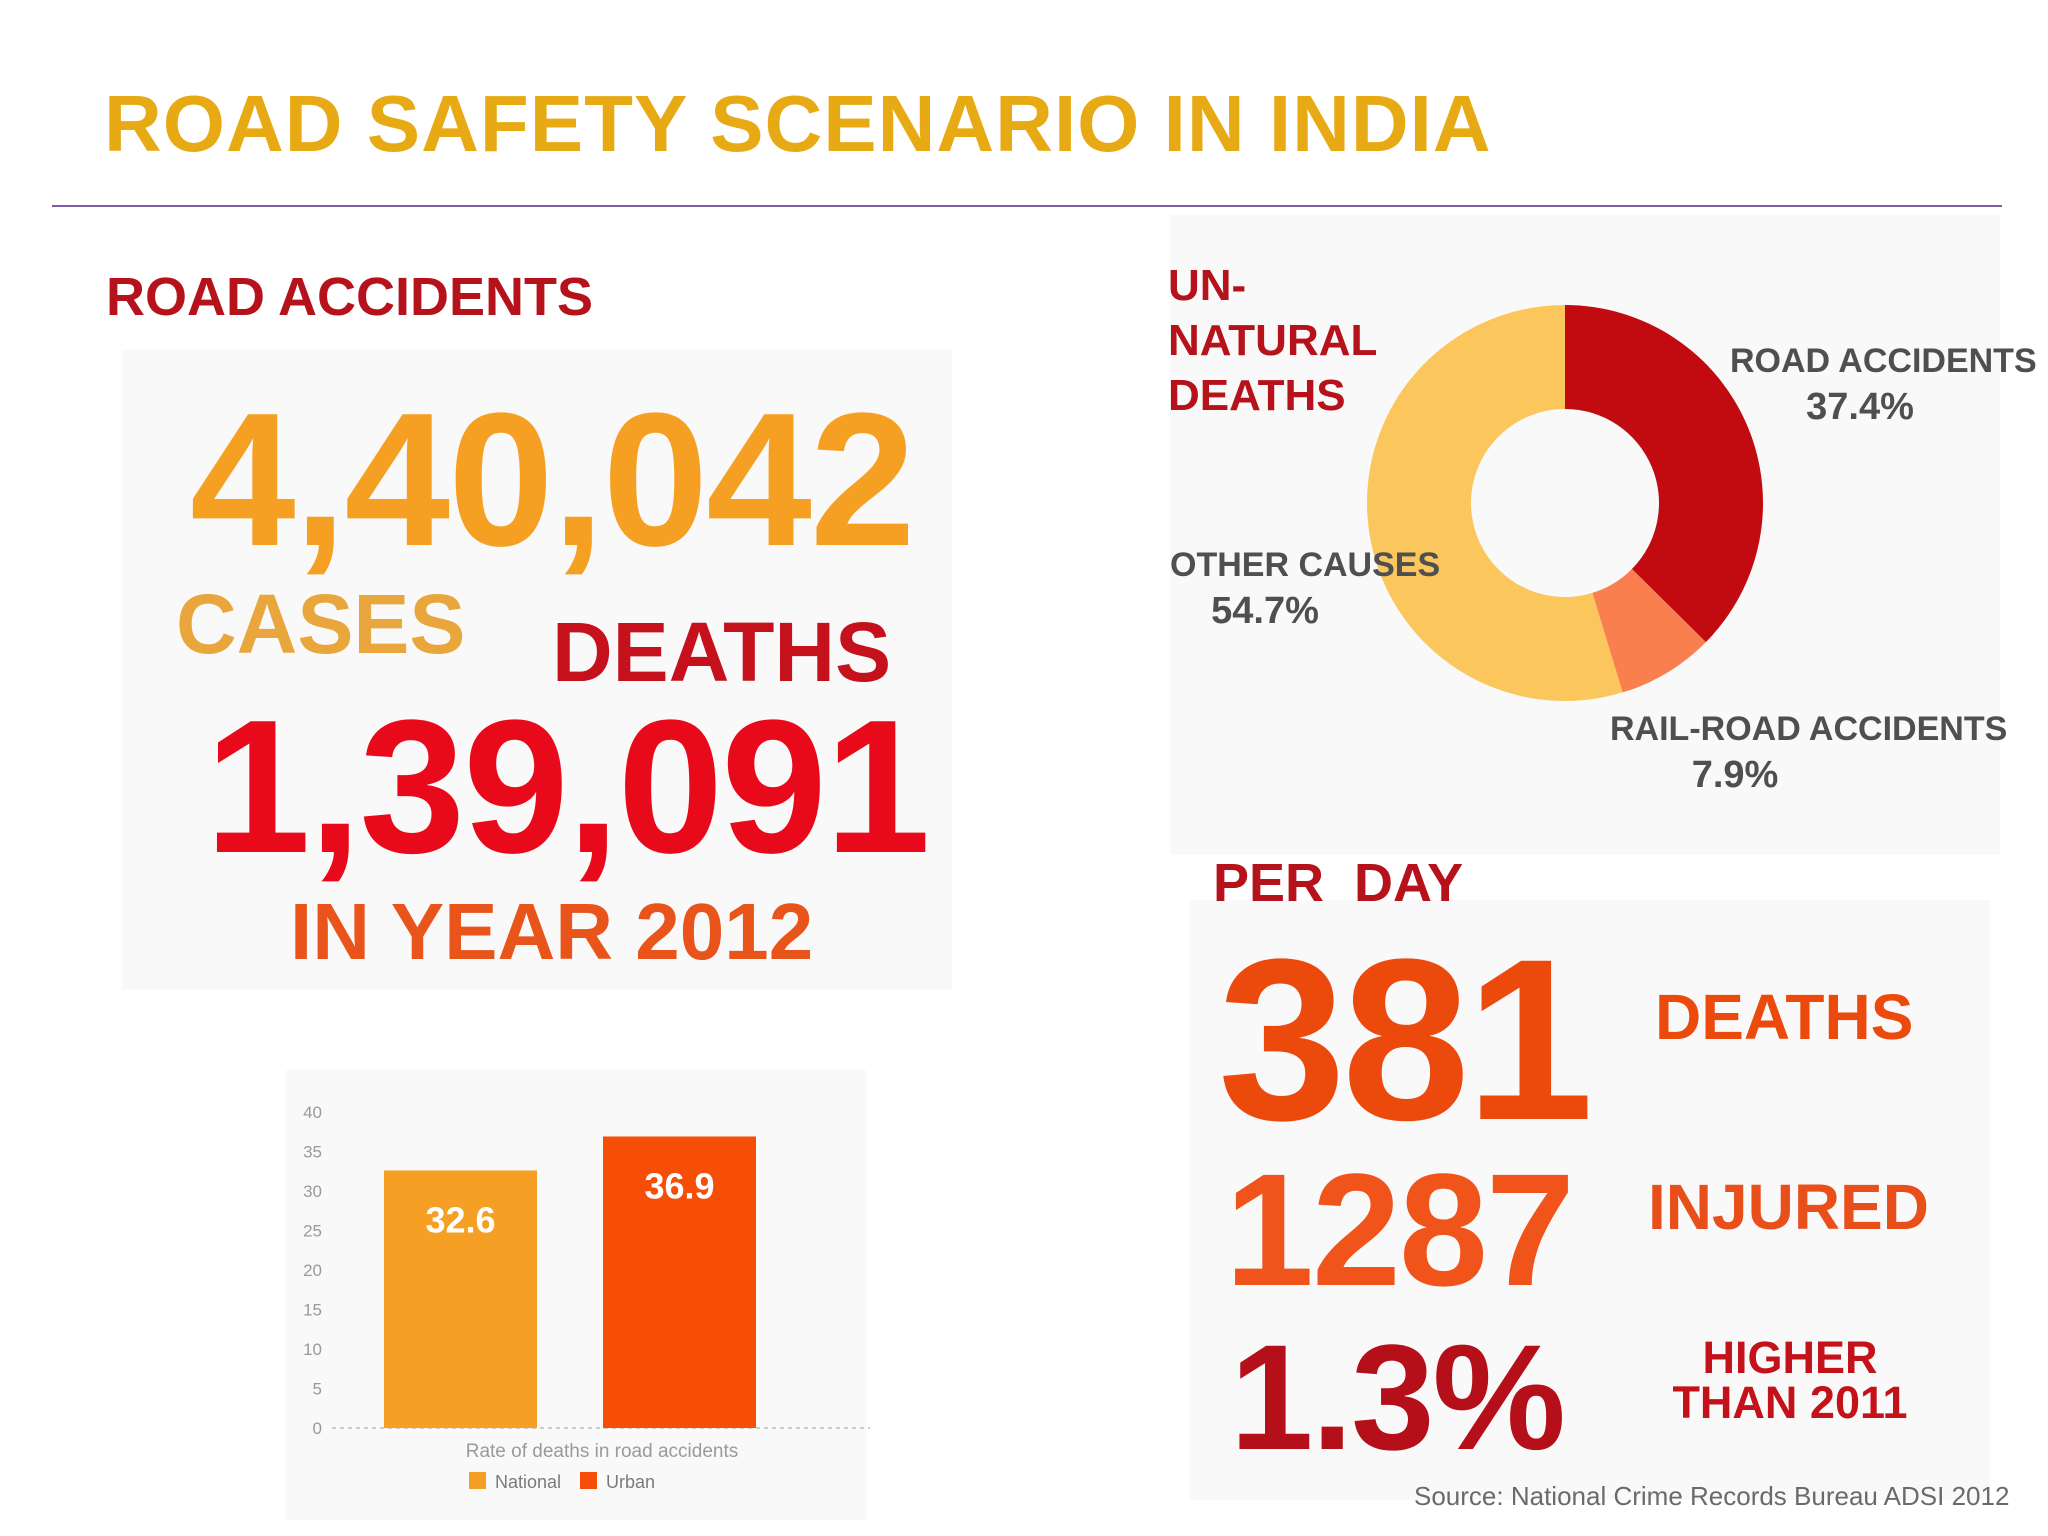 Image resolution: width=2048 pixels, height=1536 pixels. Describe the element at coordinates (1406, 1039) in the screenshot. I see `per-day-deaths-number: 381` at that location.